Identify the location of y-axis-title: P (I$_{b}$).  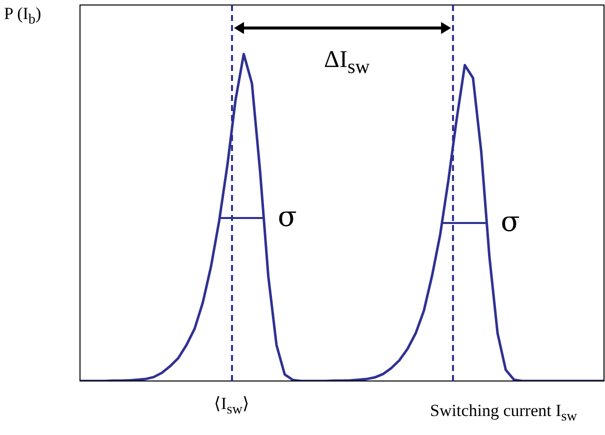
(23, 16).